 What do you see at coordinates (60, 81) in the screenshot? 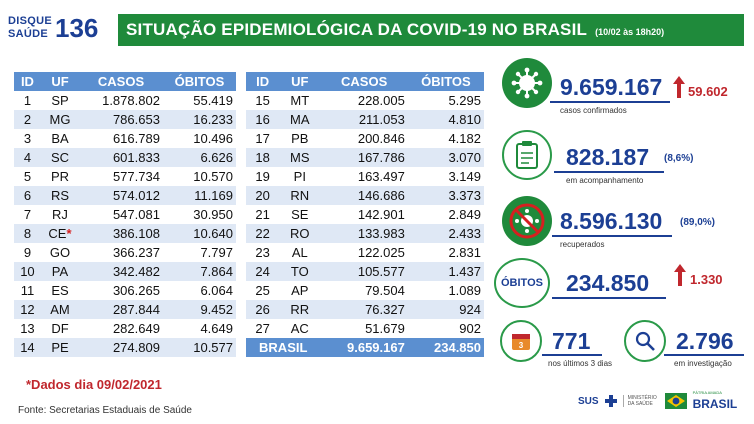
I see `col-uf: UF` at bounding box center [60, 81].